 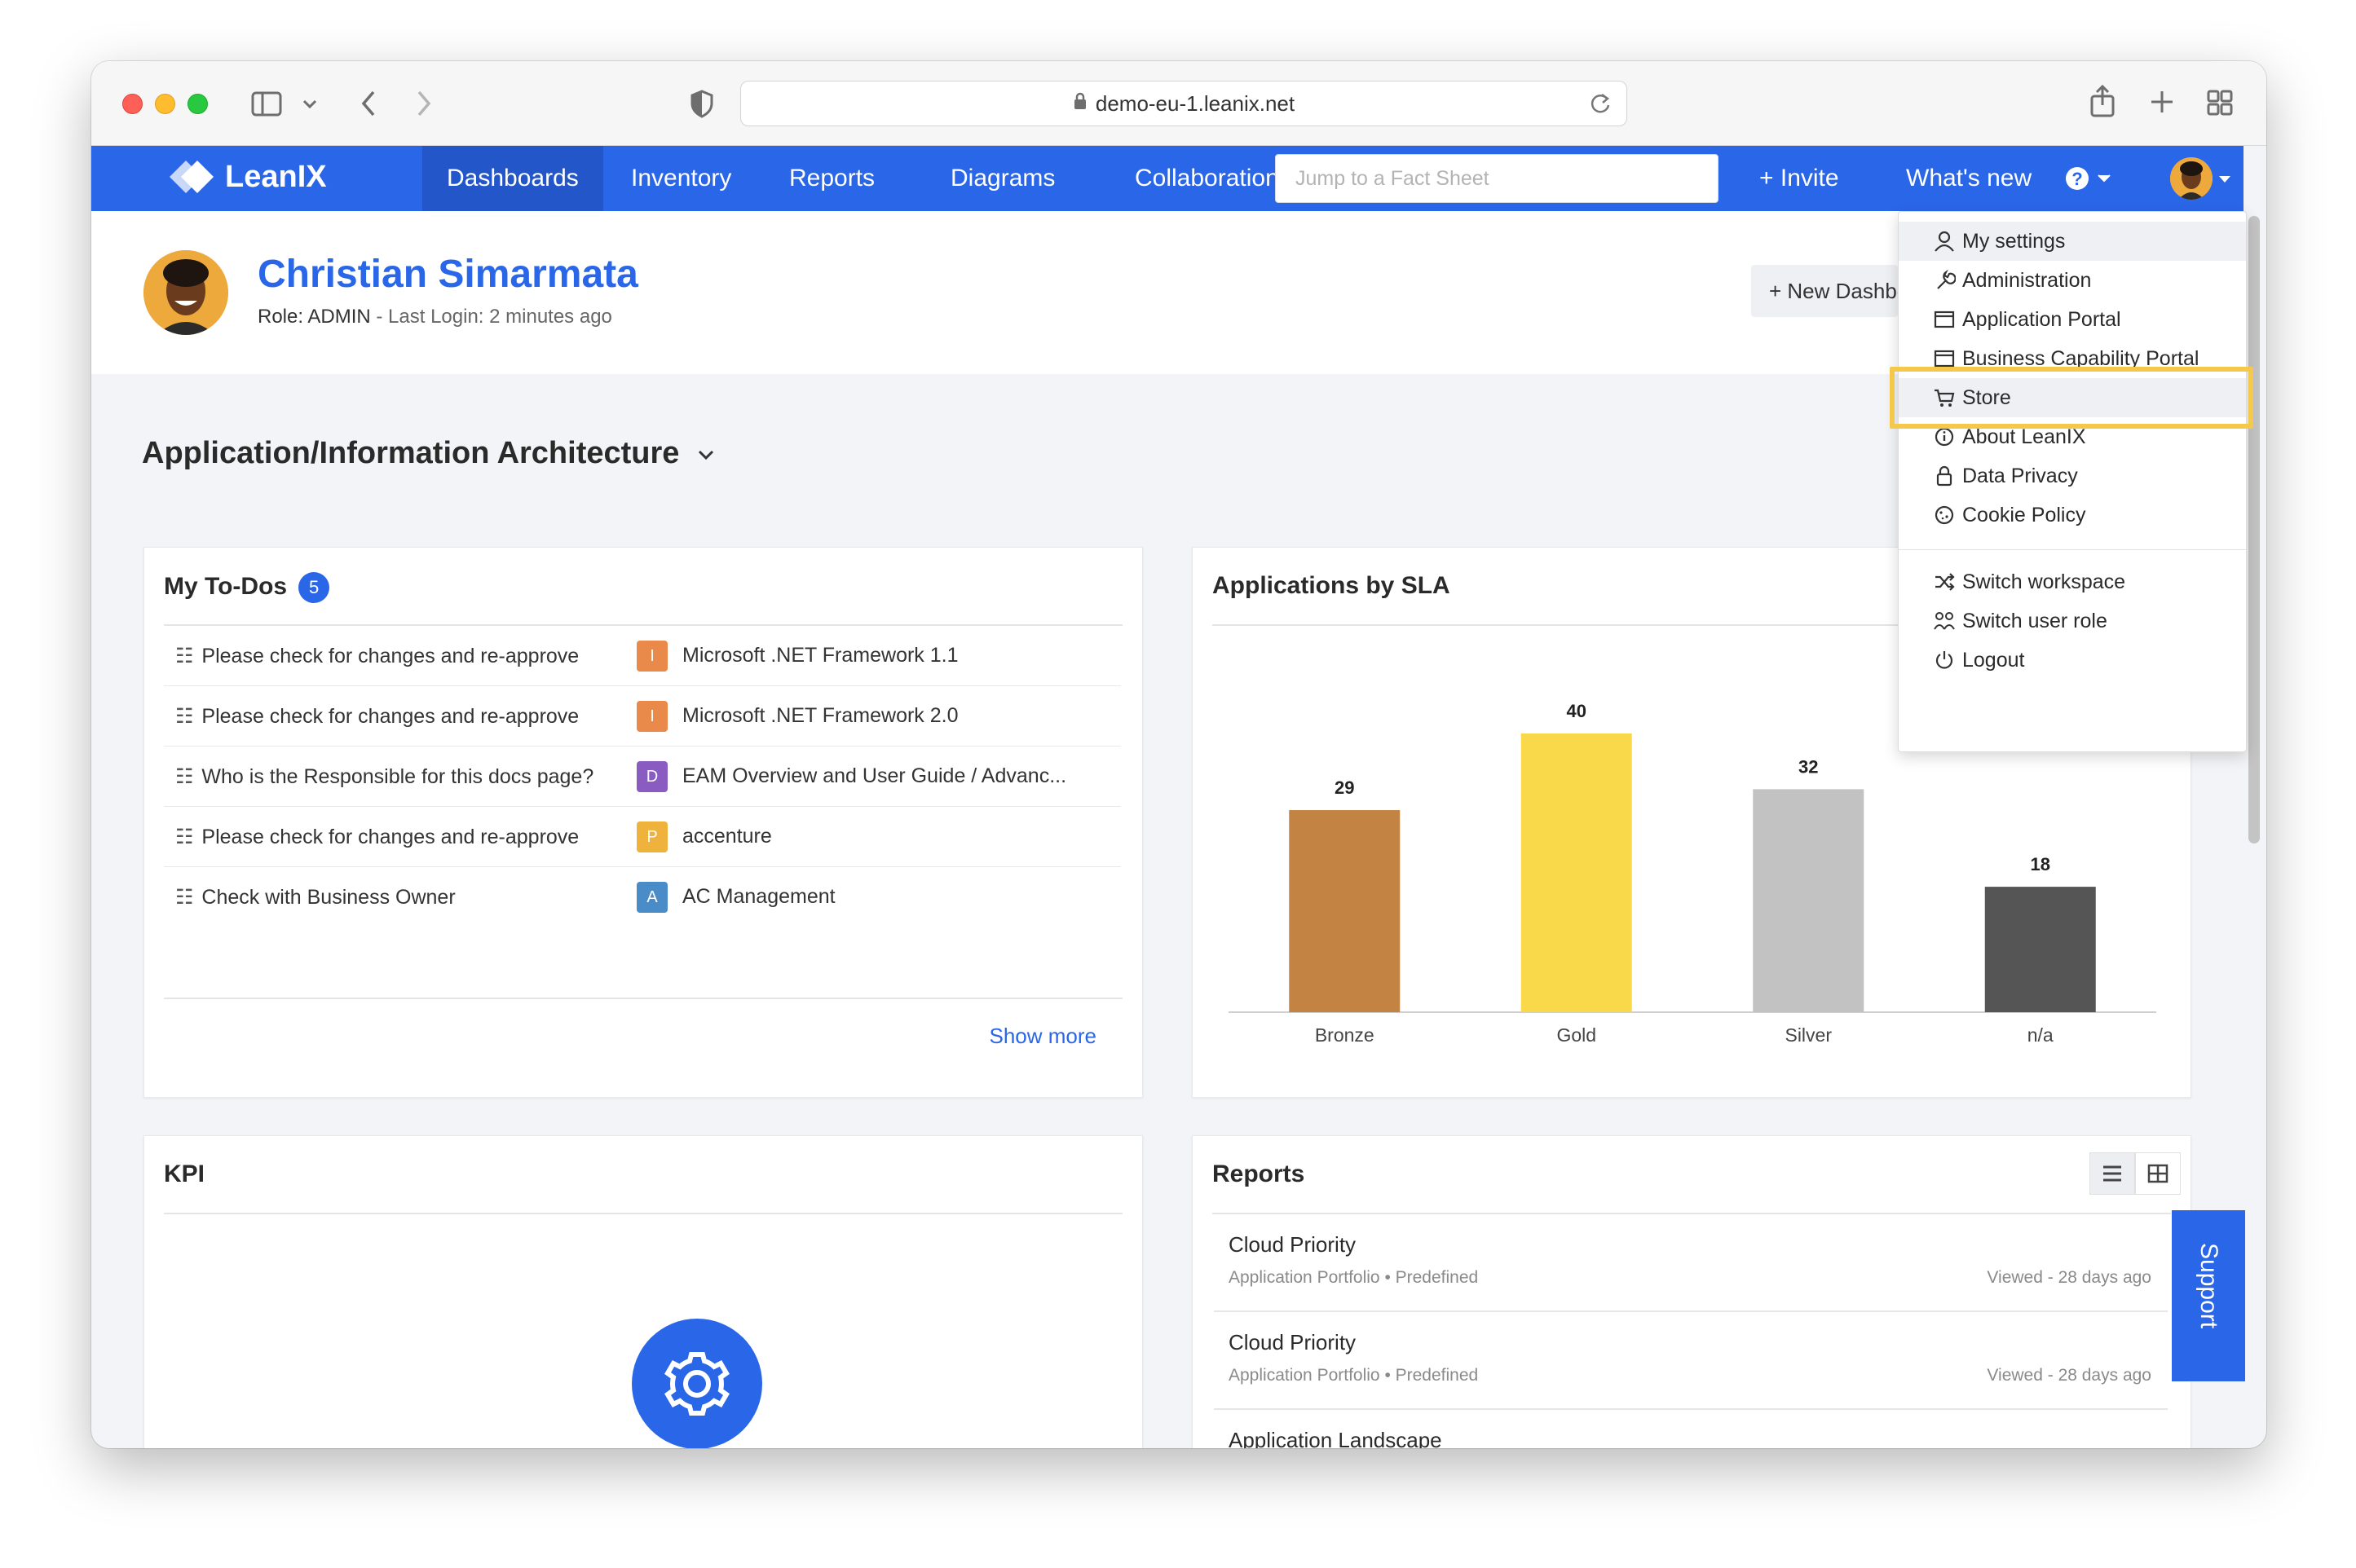 I want to click on tab-overview-icon, so click(x=2220, y=103).